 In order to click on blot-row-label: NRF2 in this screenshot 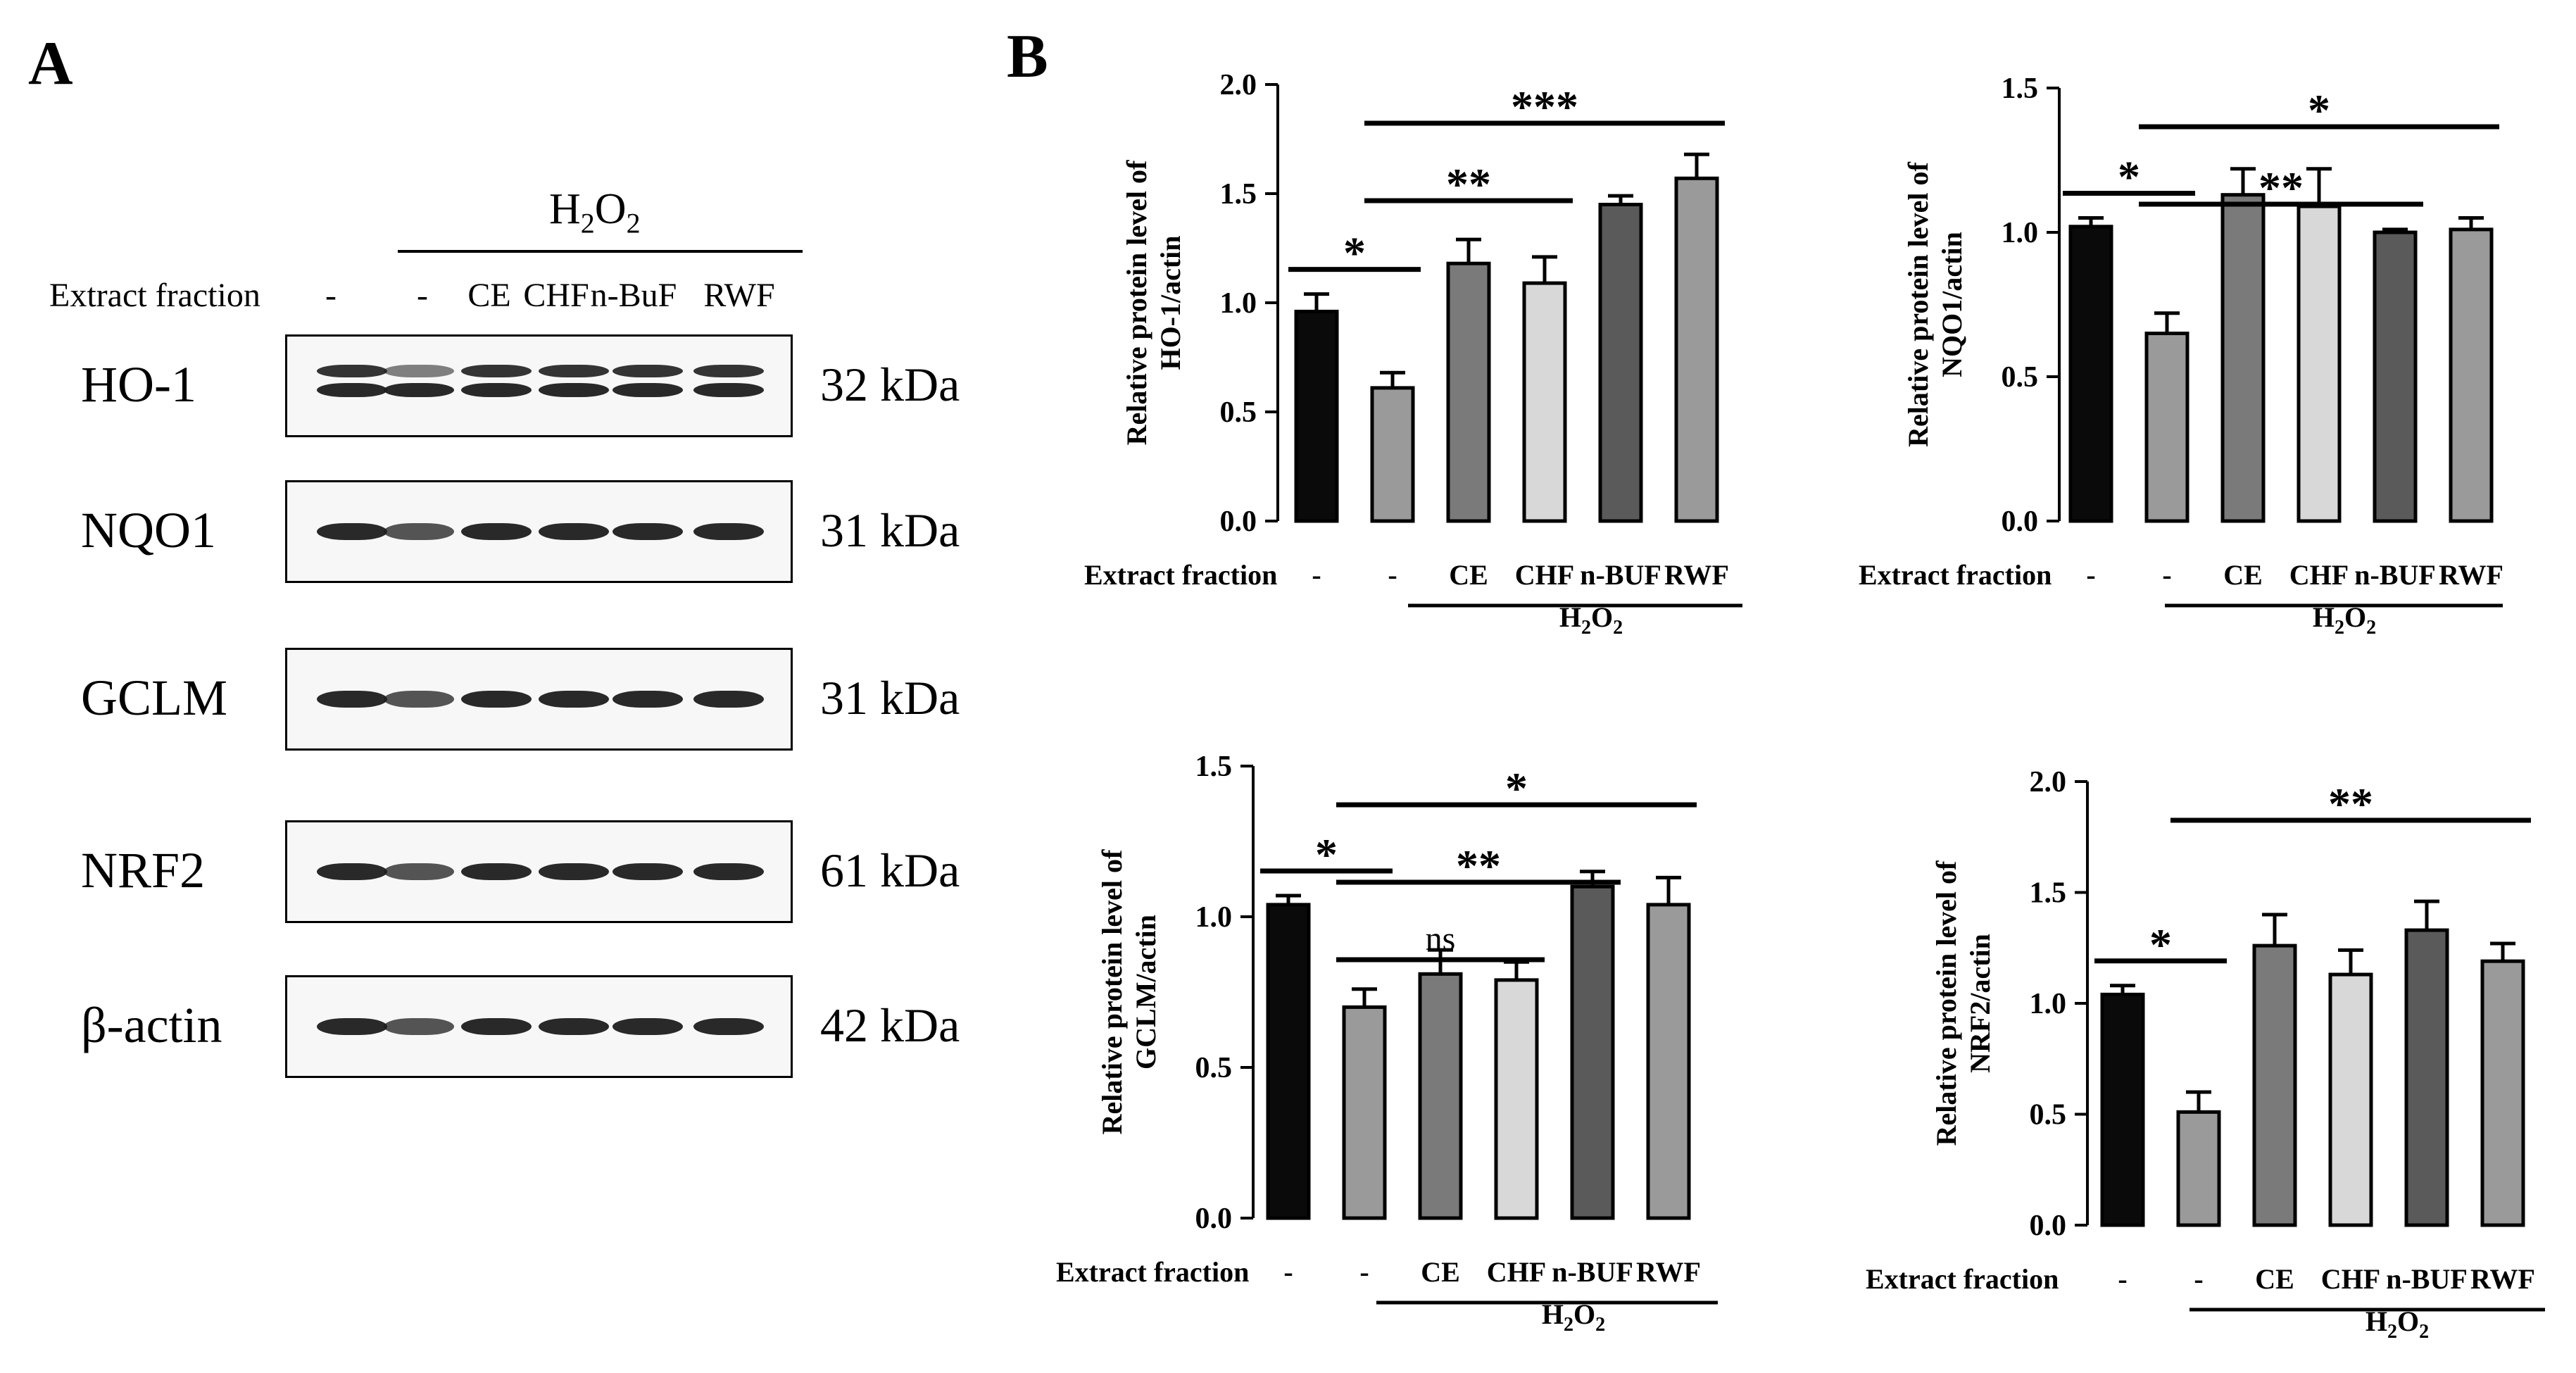, I will do `click(144, 870)`.